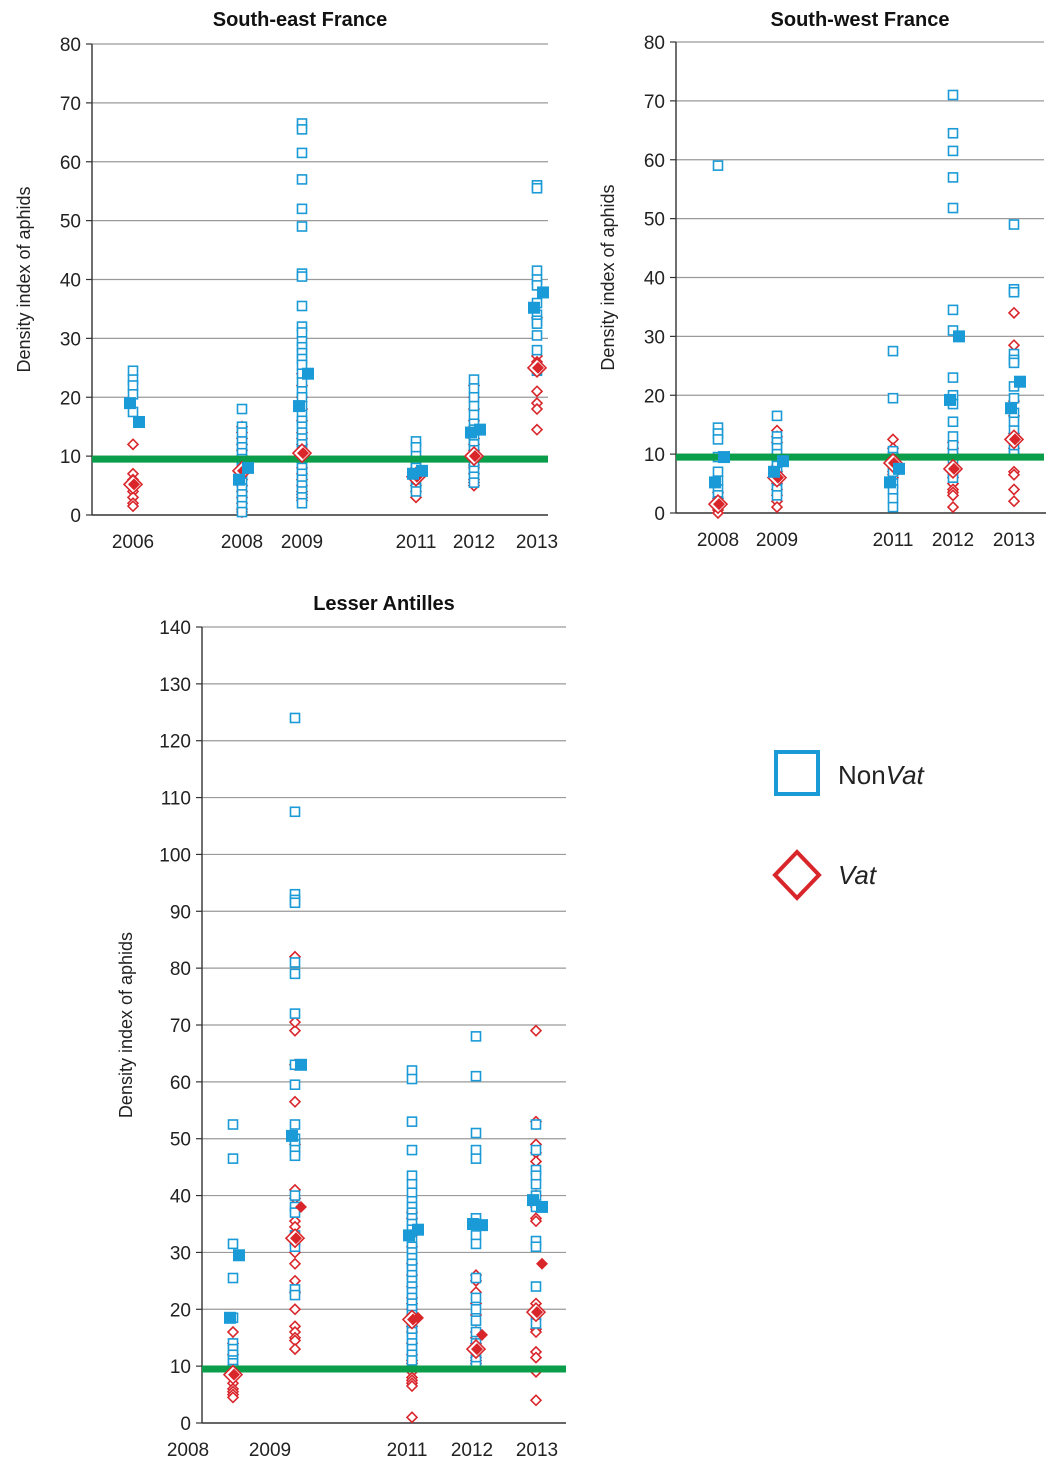  What do you see at coordinates (858, 875) in the screenshot?
I see `legend-vat-label: Vat` at bounding box center [858, 875].